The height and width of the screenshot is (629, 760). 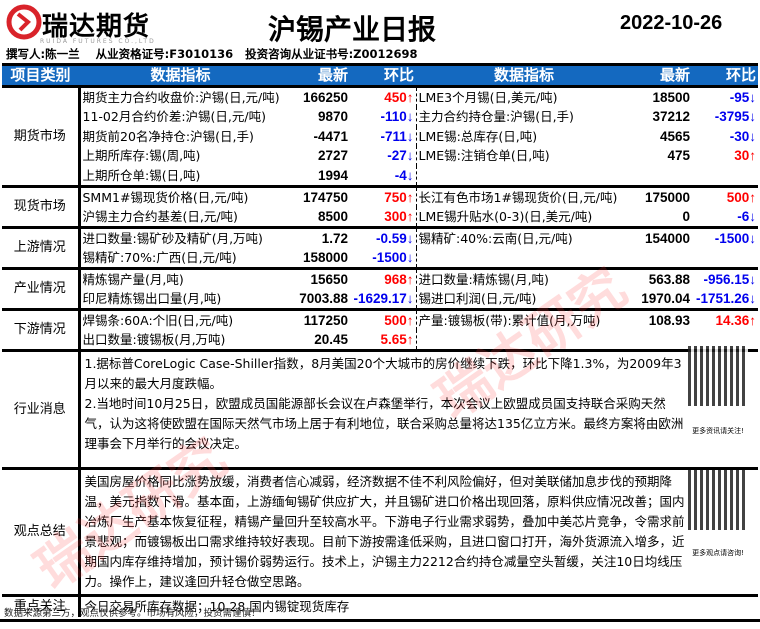 What do you see at coordinates (98, 41) in the screenshot?
I see `brand-english: RUIDA FUTURES CO.,LTD` at bounding box center [98, 41].